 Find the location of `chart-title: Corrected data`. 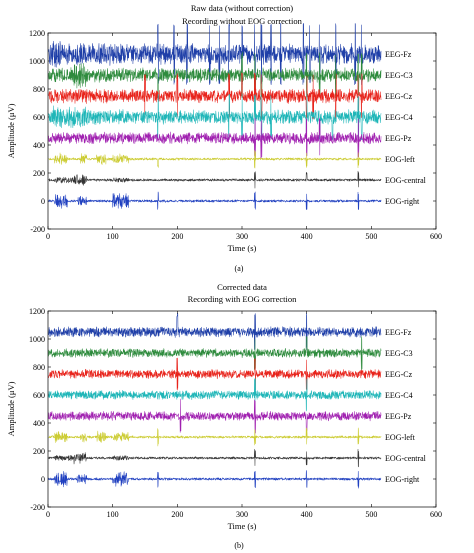

chart-title: Corrected data is located at coordinates (242, 287).